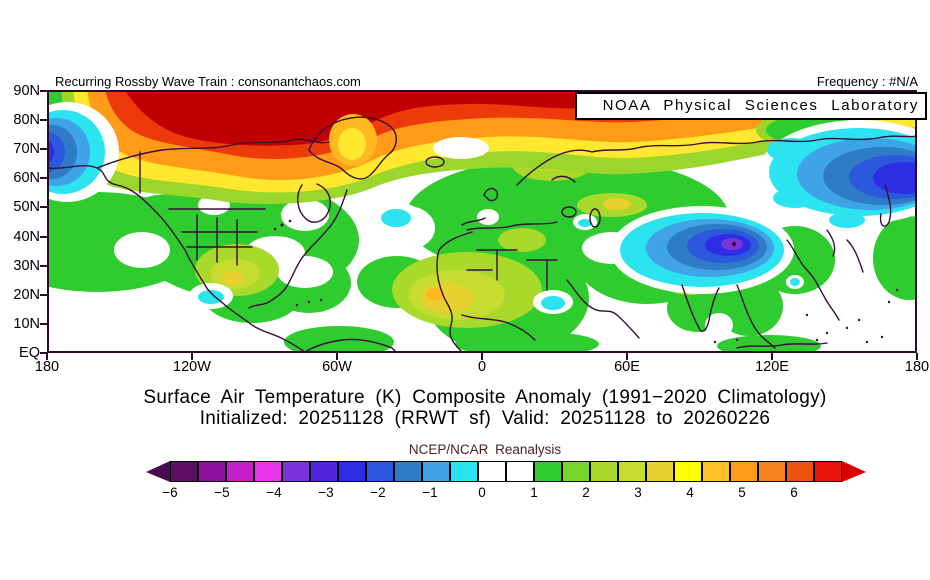 The image size is (930, 580). Describe the element at coordinates (586, 281) in the screenshot. I see `island-dots` at that location.